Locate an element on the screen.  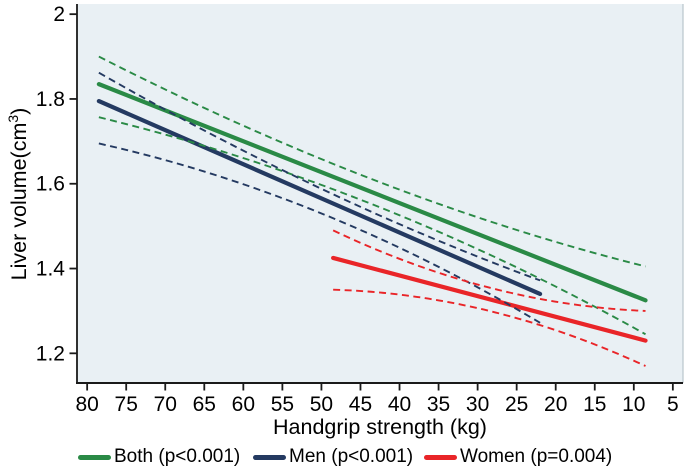
y-axis-tick-label: 2 is located at coordinates (59, 14).